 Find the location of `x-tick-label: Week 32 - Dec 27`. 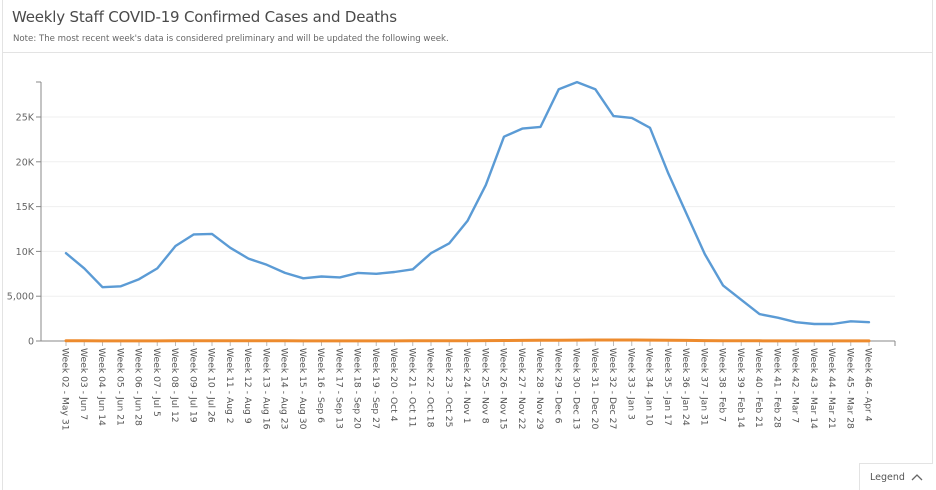

x-tick-label: Week 32 - Dec 27 is located at coordinates (612, 388).